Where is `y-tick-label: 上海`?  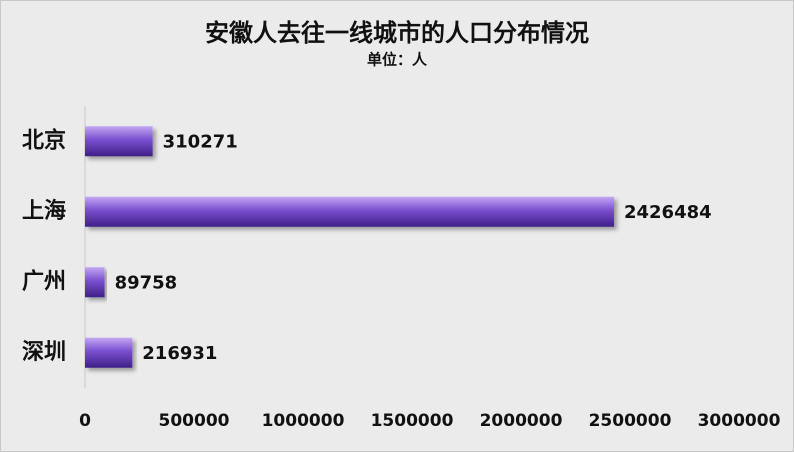
y-tick-label: 上海 is located at coordinates (44, 211).